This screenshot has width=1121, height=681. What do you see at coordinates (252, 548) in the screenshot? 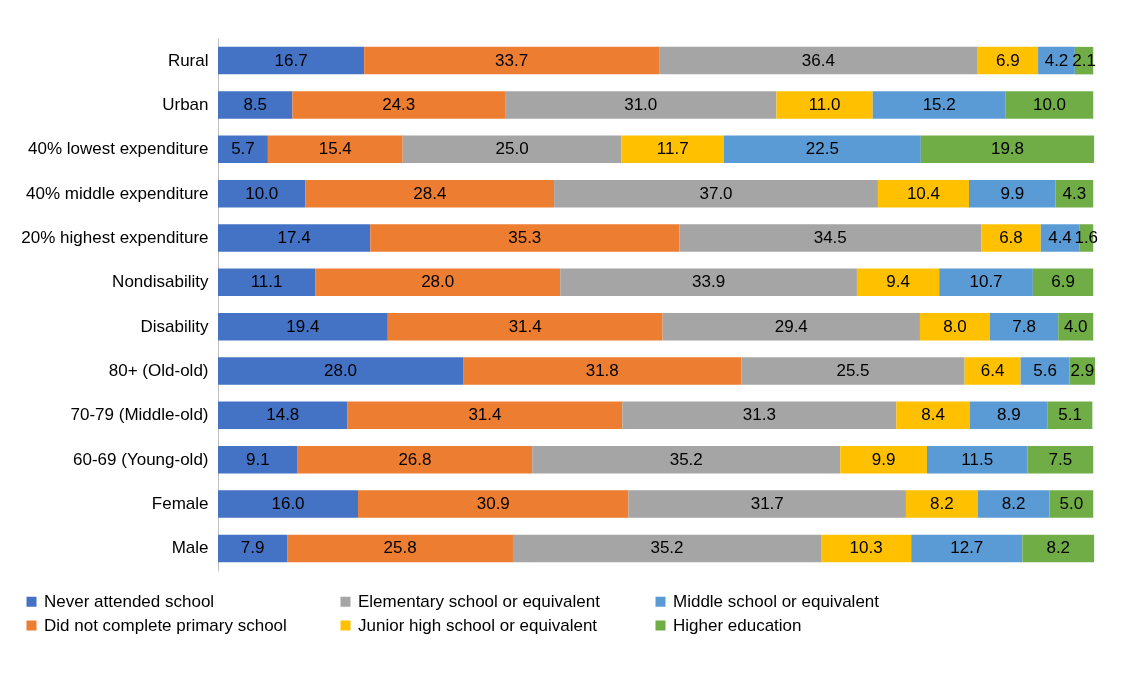
I see `data-label: 7.9` at bounding box center [252, 548].